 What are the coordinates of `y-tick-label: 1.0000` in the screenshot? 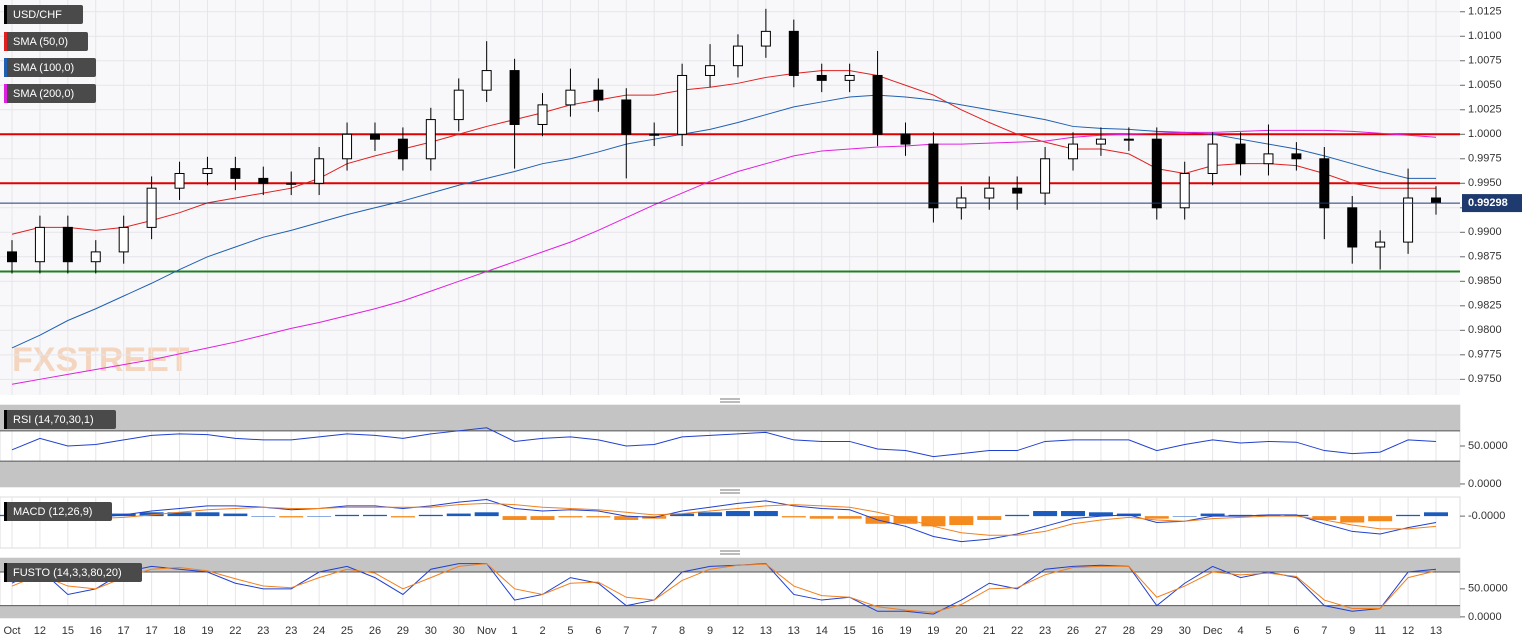 It's located at (1485, 134).